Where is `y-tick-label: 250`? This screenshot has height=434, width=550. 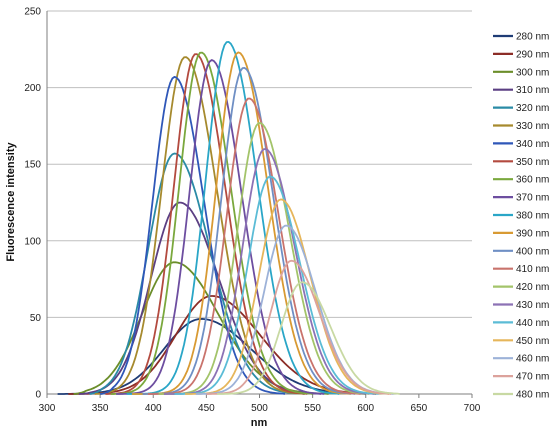
y-tick-label: 250 is located at coordinates (32, 12).